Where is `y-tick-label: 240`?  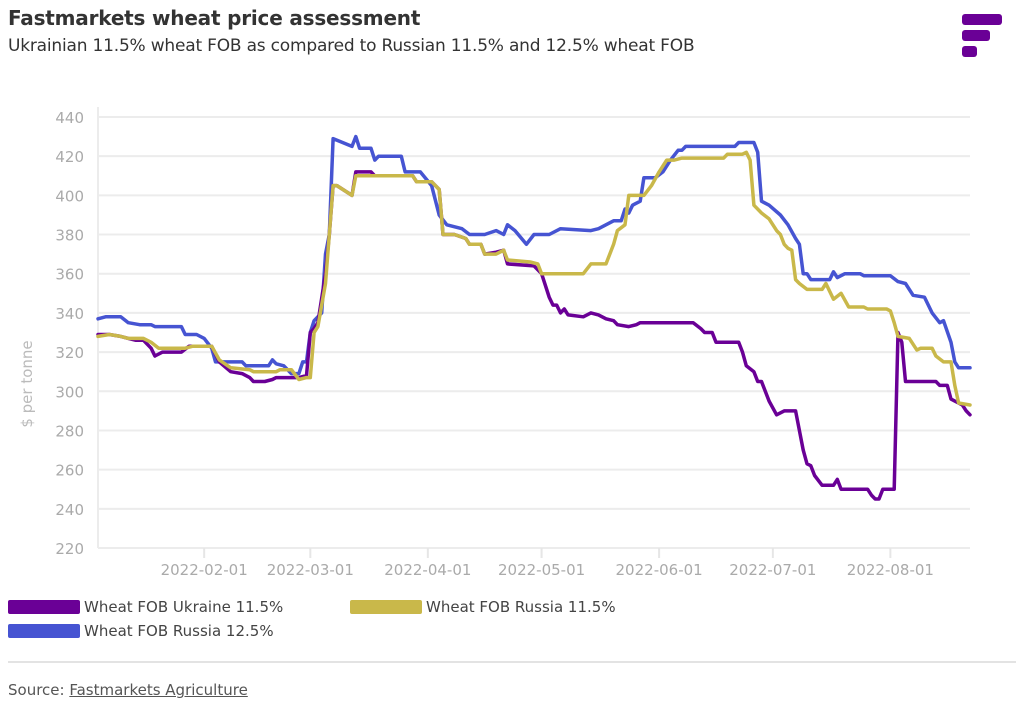 y-tick-label: 240 is located at coordinates (69, 510).